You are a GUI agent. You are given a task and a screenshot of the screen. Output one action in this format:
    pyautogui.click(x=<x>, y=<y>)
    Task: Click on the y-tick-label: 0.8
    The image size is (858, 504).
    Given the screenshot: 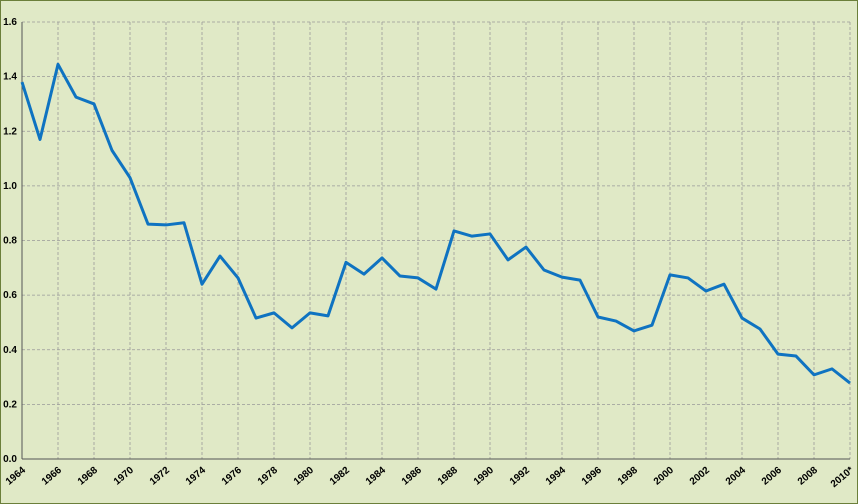 What is the action you would take?
    pyautogui.click(x=10, y=241)
    